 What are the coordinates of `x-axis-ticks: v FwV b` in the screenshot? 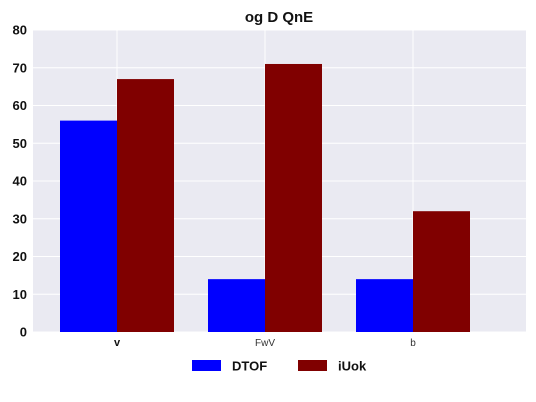 It's located at (265, 343).